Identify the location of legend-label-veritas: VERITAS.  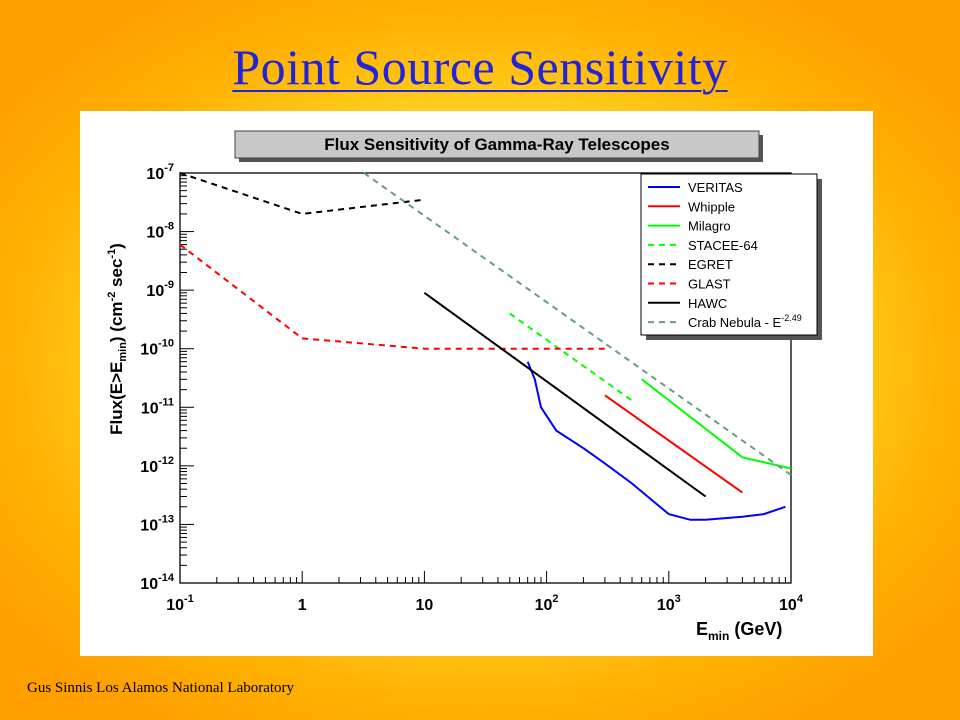
(715, 187).